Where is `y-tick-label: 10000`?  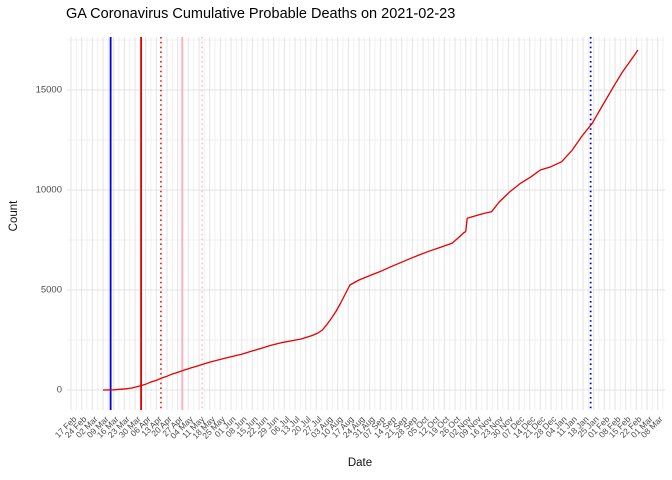
y-tick-label: 10000 is located at coordinates (48, 190).